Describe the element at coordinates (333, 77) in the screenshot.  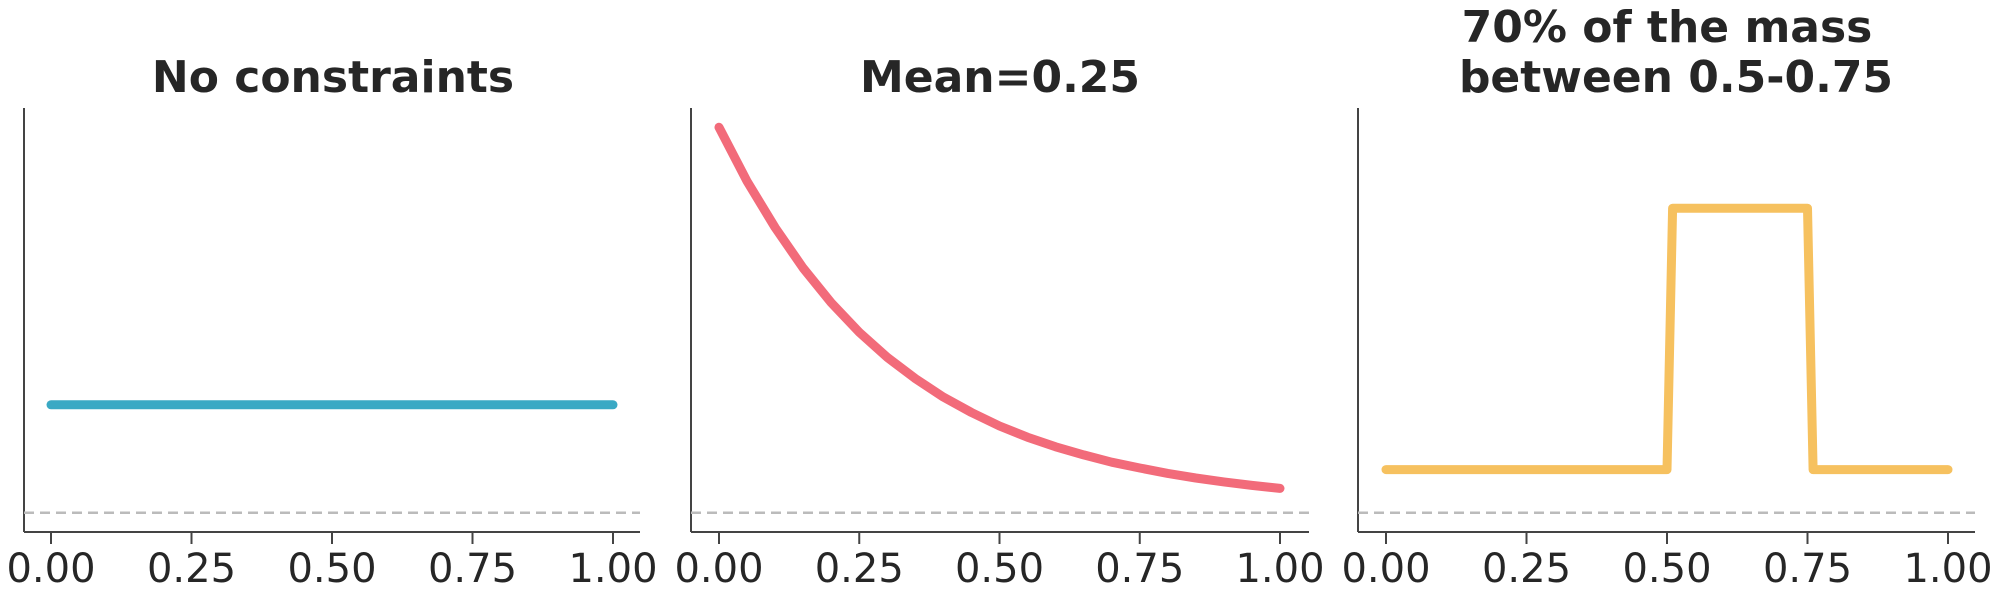
I see `subplot-title: No constraints` at that location.